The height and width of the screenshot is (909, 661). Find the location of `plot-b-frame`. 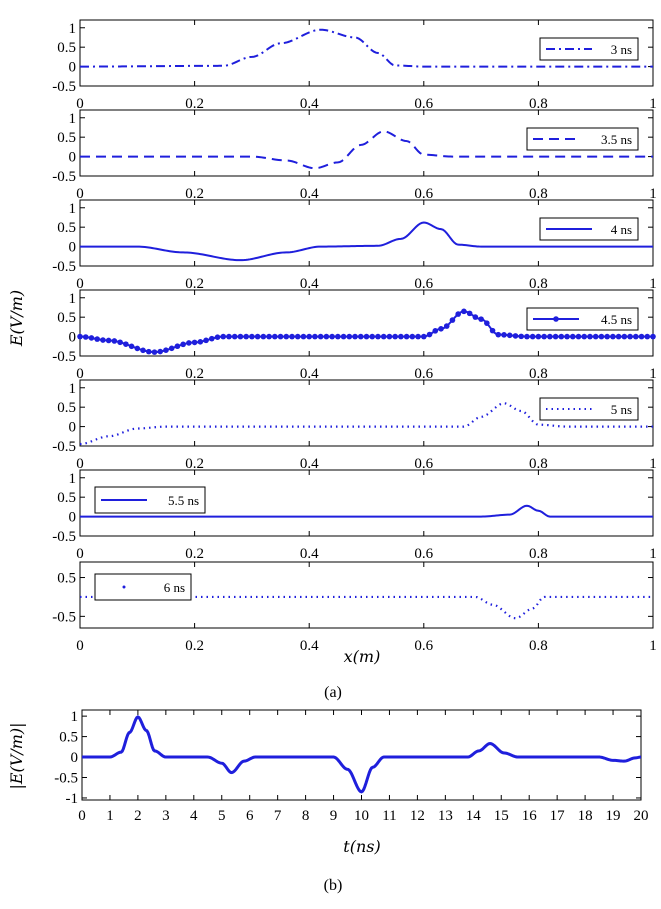

plot-b-frame is located at coordinates (361, 755).